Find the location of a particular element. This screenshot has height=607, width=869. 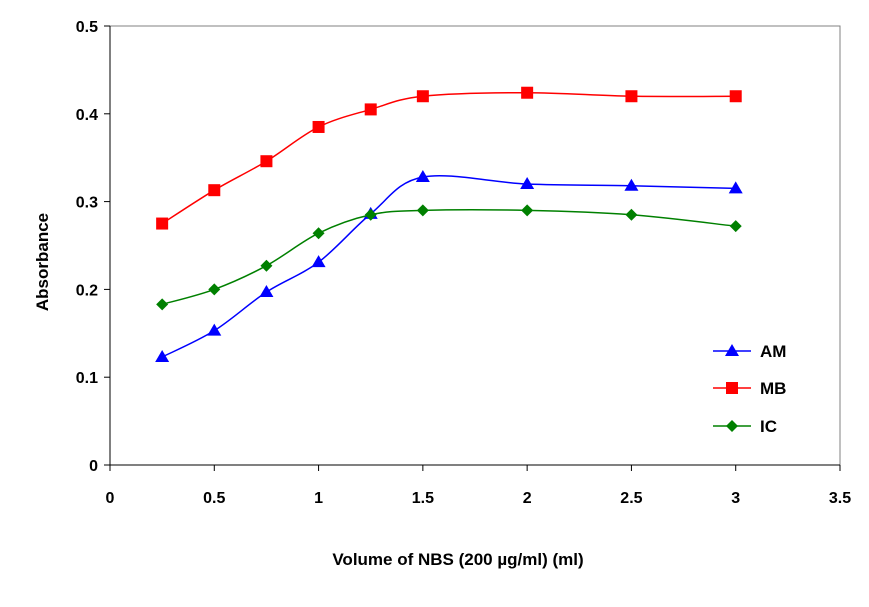

x-tick-label: 1.5 is located at coordinates (423, 498).